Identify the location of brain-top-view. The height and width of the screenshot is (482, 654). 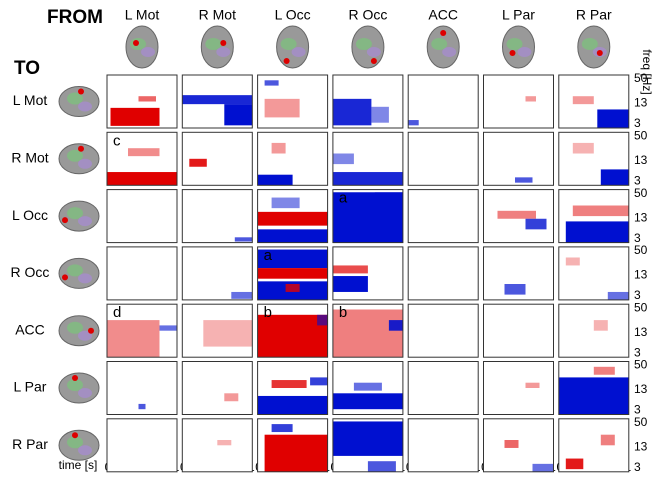
(368, 47).